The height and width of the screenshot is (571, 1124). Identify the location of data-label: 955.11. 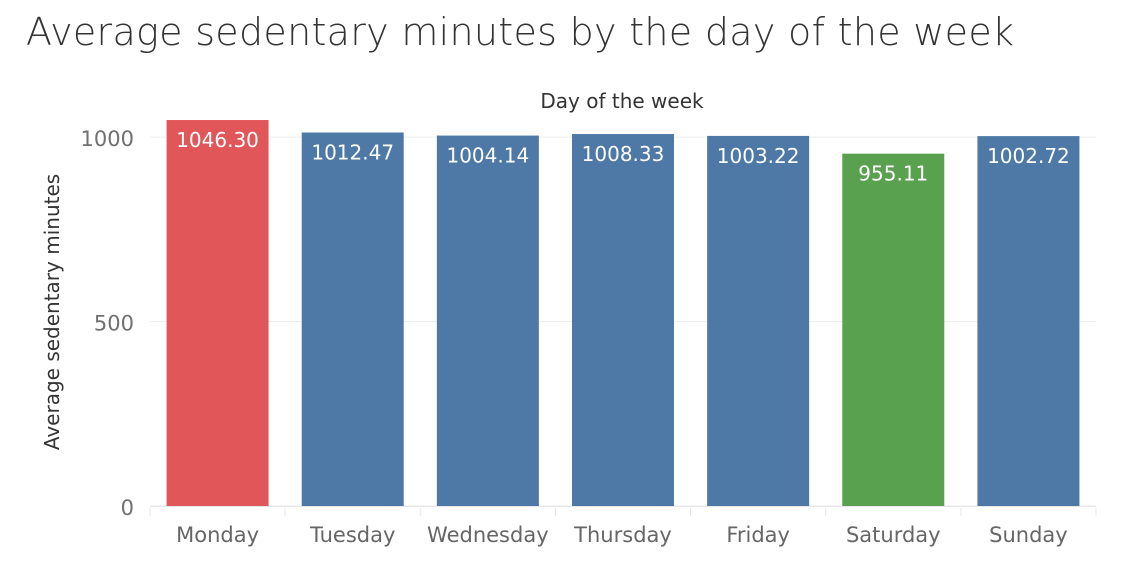
(893, 174).